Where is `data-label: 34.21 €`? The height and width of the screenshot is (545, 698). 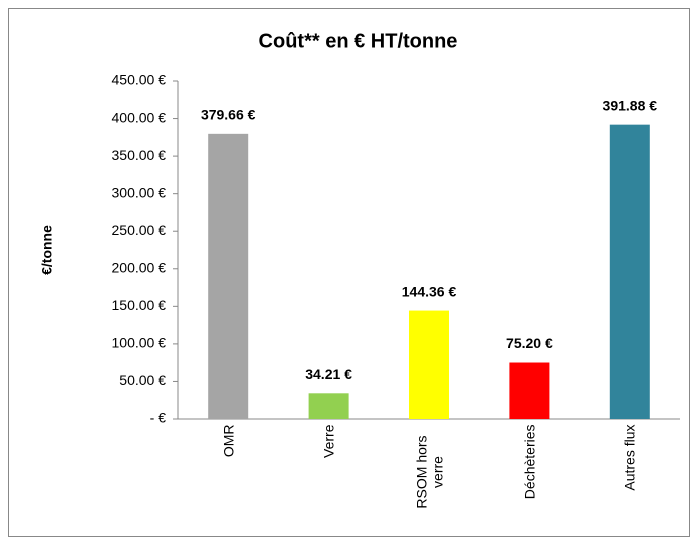 data-label: 34.21 € is located at coordinates (328, 374).